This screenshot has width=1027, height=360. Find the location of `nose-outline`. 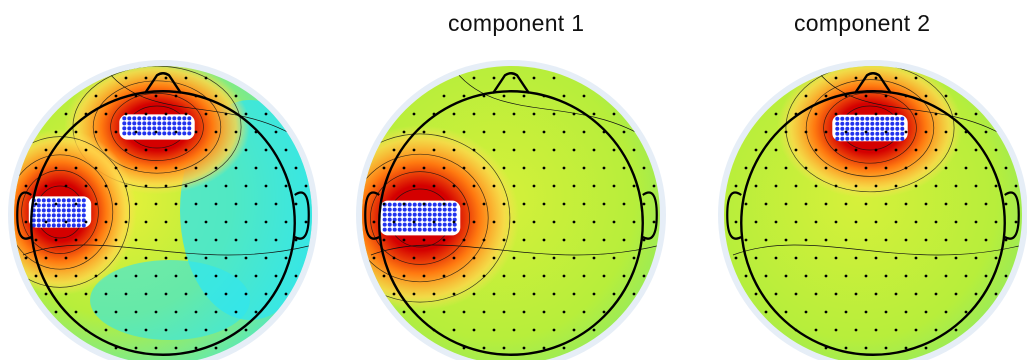

nose-outline is located at coordinates (511, 83).